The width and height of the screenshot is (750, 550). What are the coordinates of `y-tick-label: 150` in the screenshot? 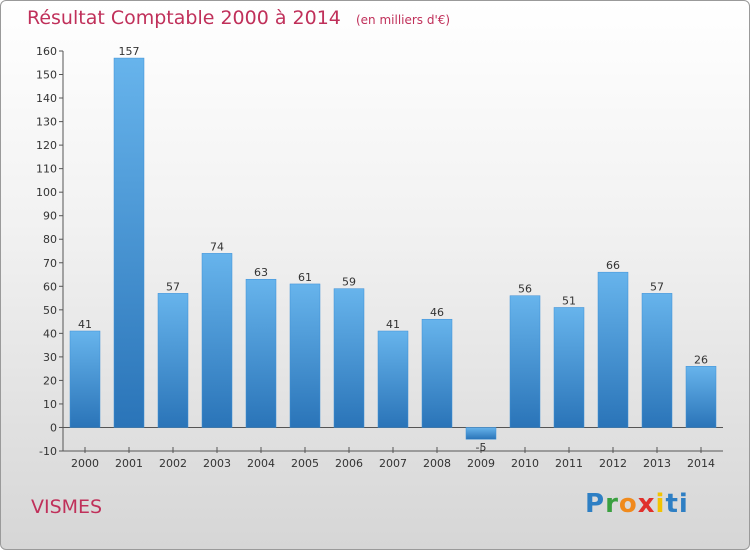 It's located at (46, 75).